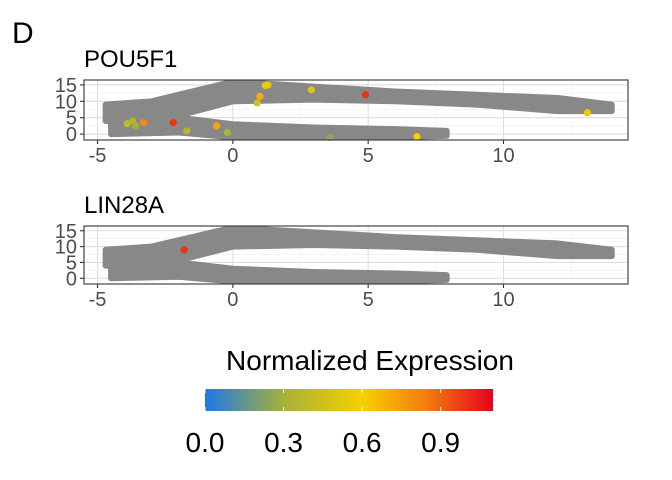 The width and height of the screenshot is (672, 480). I want to click on panel-letter: D, so click(23, 33).